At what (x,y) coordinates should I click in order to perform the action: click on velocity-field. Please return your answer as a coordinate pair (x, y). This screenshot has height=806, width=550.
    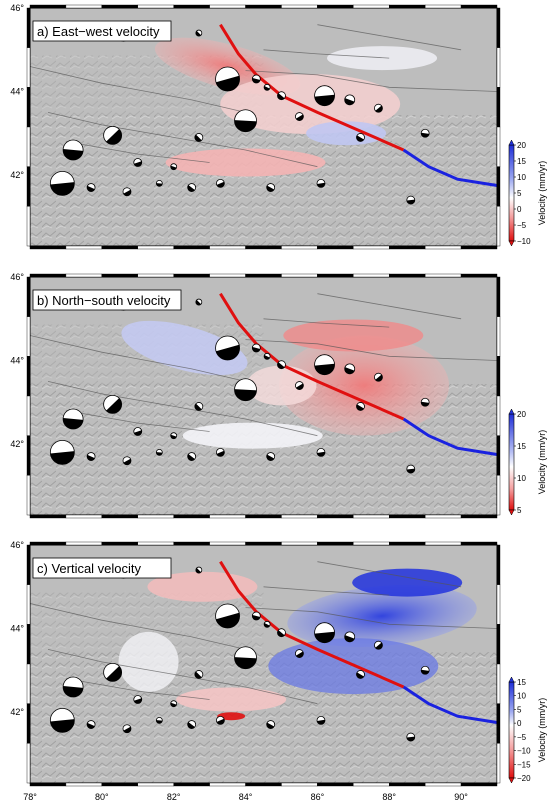
    Looking at the image, I should click on (285, 384).